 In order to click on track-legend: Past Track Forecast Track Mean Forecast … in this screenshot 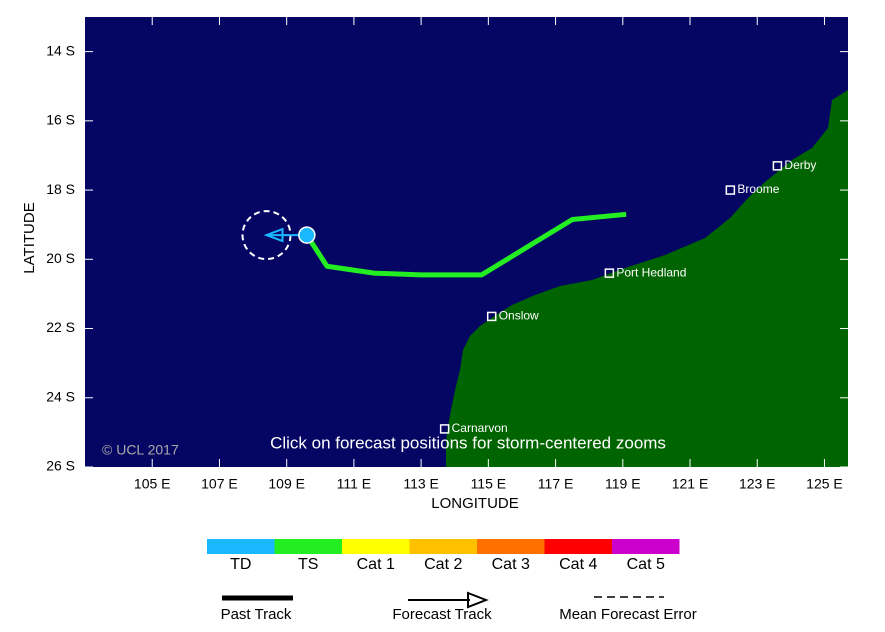, I will do `click(459, 607)`.